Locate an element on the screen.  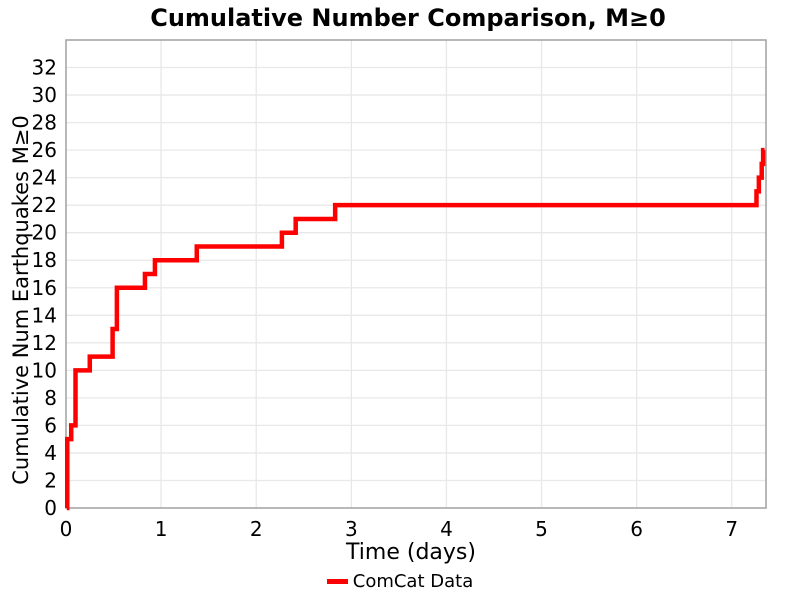
legend: ComCat Data is located at coordinates (400, 581).